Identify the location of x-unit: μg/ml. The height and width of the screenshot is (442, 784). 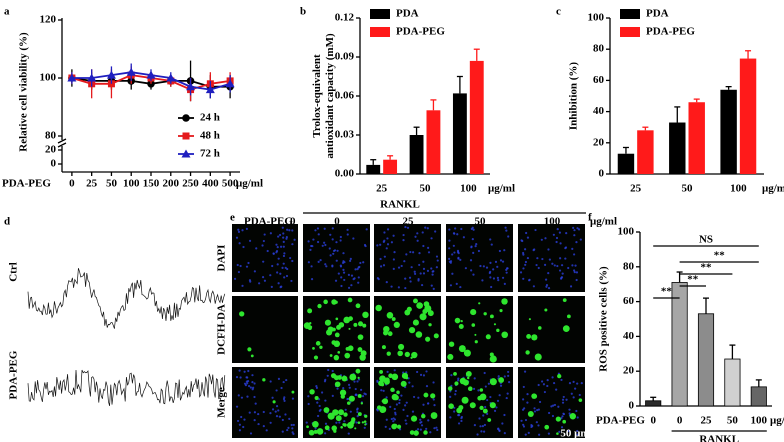
(773, 189).